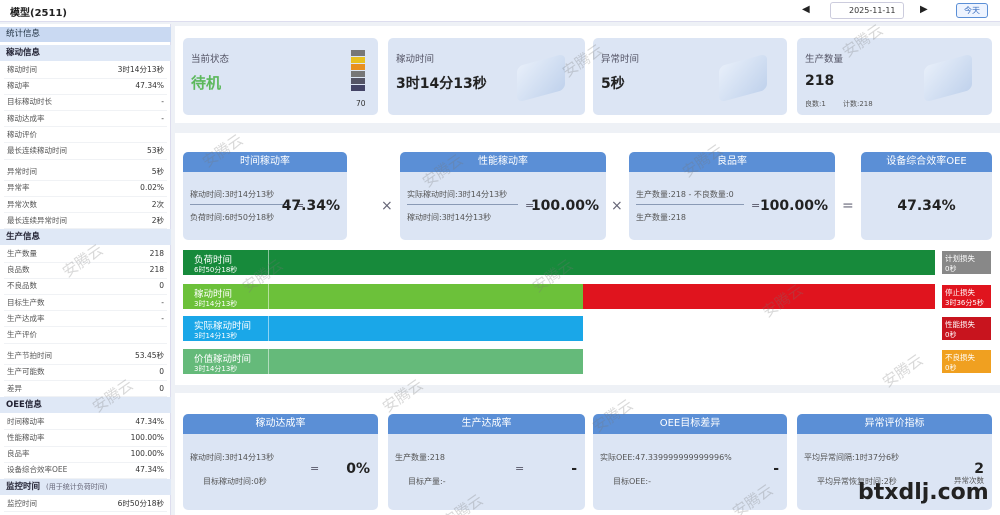  I want to click on prev-day: ◀, so click(806, 9).